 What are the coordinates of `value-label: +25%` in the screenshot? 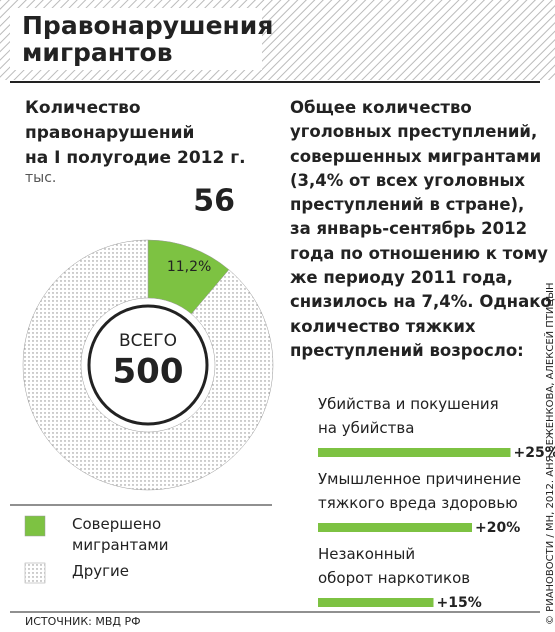 It's located at (534, 453).